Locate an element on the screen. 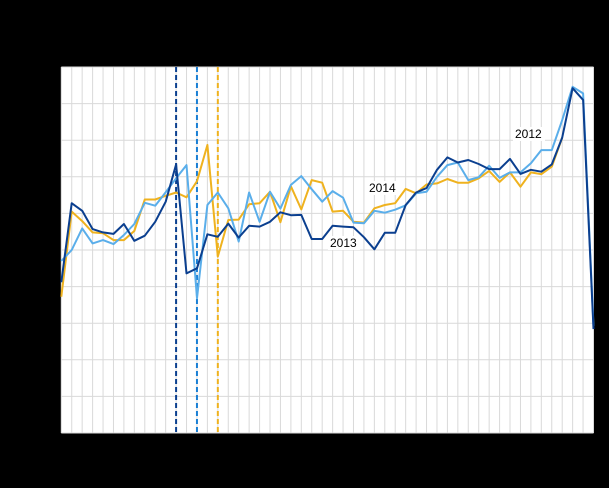 The width and height of the screenshot is (609, 488). series-labels: 2012 2013 2014 is located at coordinates (436, 188).